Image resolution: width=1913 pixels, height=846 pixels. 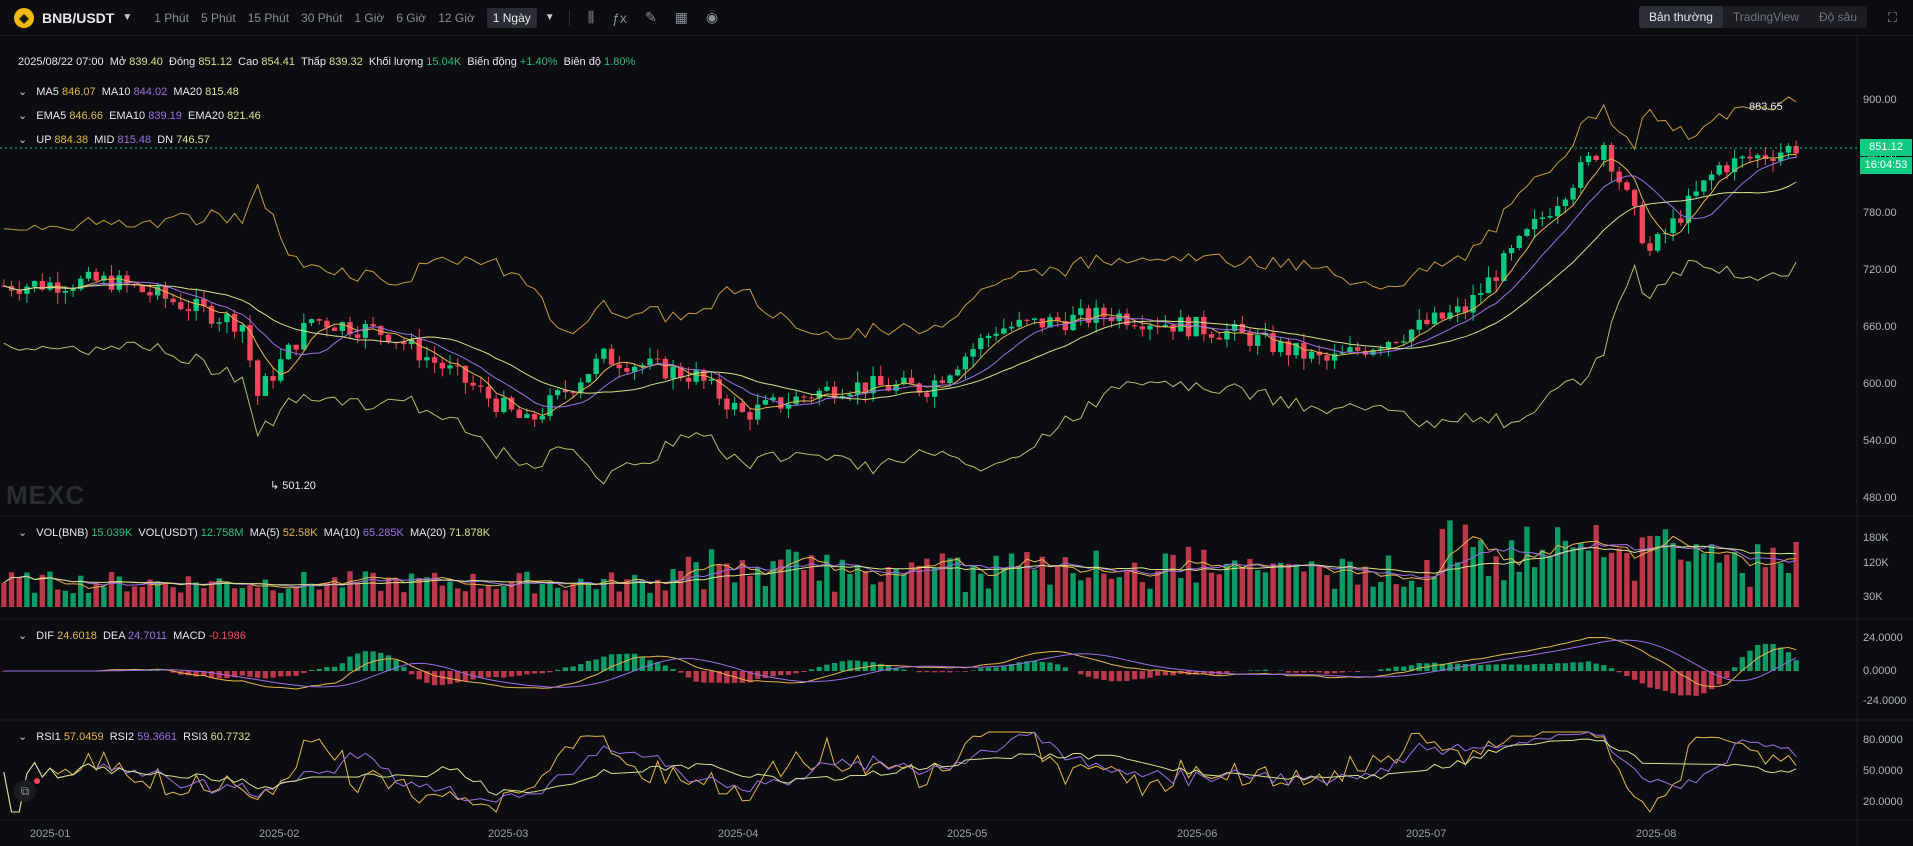 What do you see at coordinates (411, 17) in the screenshot?
I see `timeframe-6h: 6 Giờ` at bounding box center [411, 17].